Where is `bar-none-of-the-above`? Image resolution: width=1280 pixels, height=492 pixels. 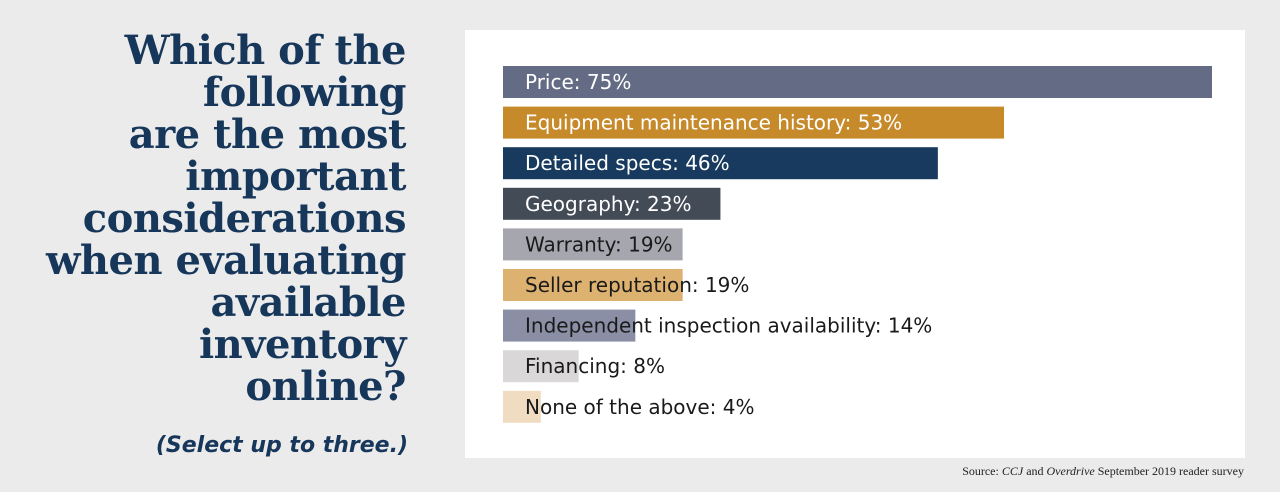
bar-none-of-the-above is located at coordinates (522, 406).